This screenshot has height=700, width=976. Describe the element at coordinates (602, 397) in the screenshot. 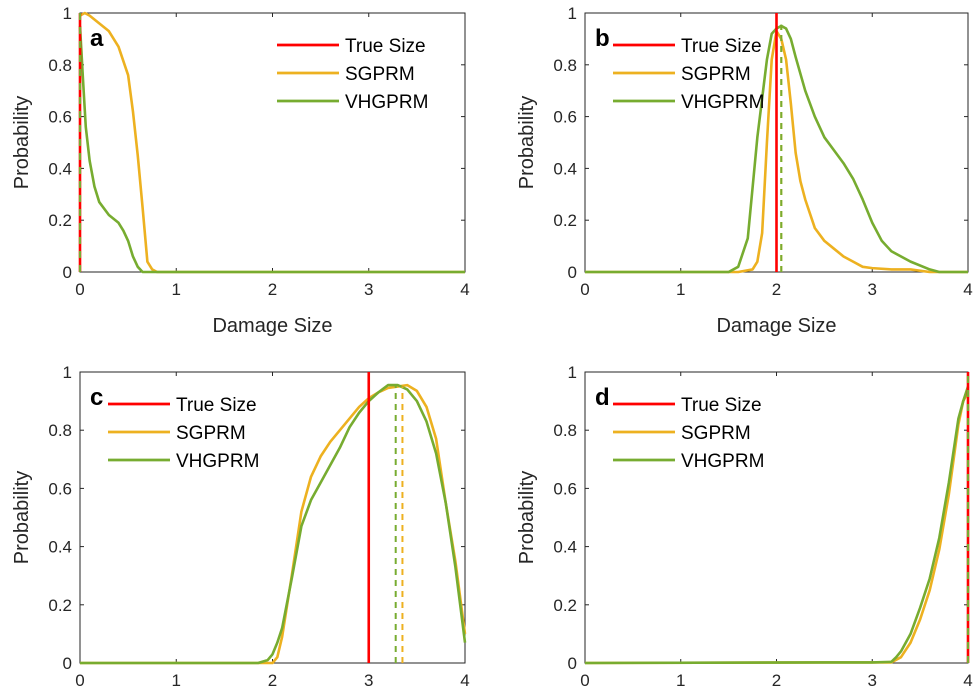

I see `panel-letter: d` at that location.